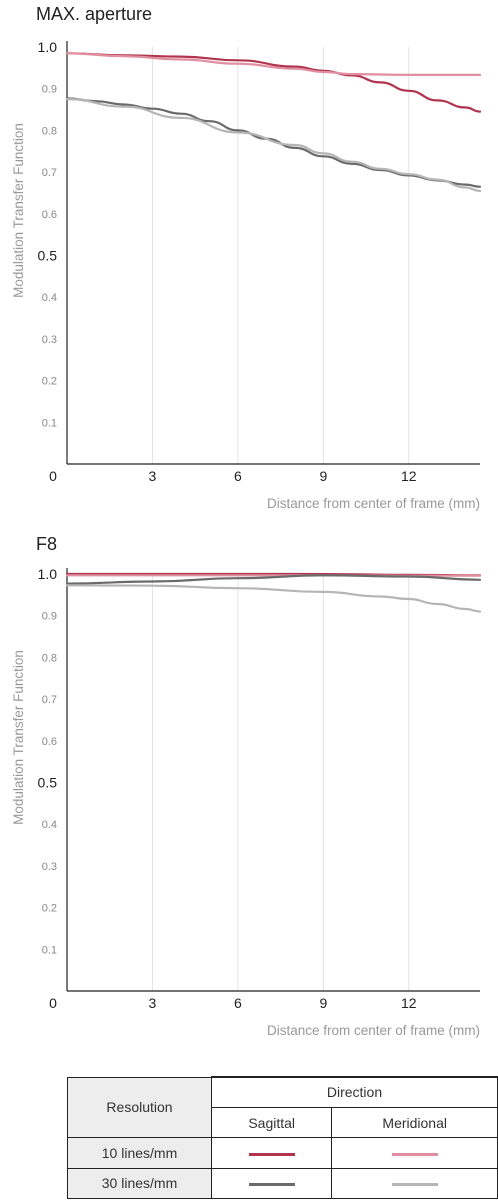  What do you see at coordinates (94, 14) in the screenshot?
I see `chart-title-max-aperture: MAX. aperture` at bounding box center [94, 14].